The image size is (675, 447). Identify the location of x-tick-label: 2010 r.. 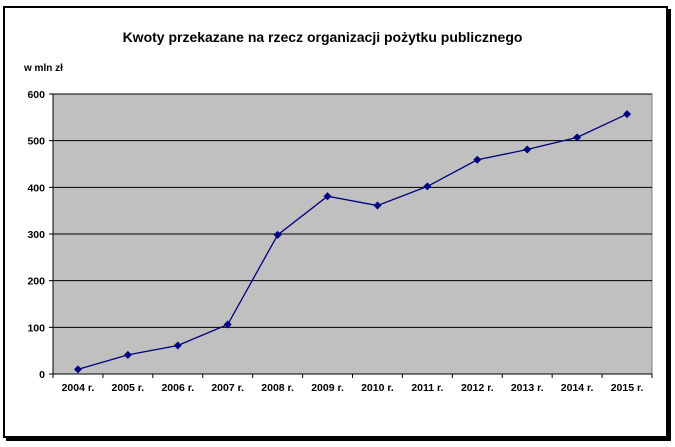
(377, 388).